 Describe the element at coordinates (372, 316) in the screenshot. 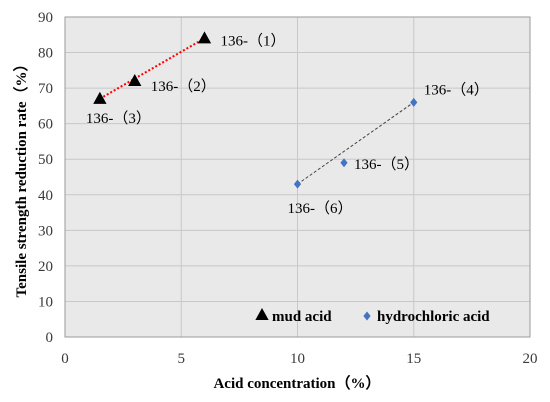

I see `legend: mud acid hydrochloric acid` at that location.